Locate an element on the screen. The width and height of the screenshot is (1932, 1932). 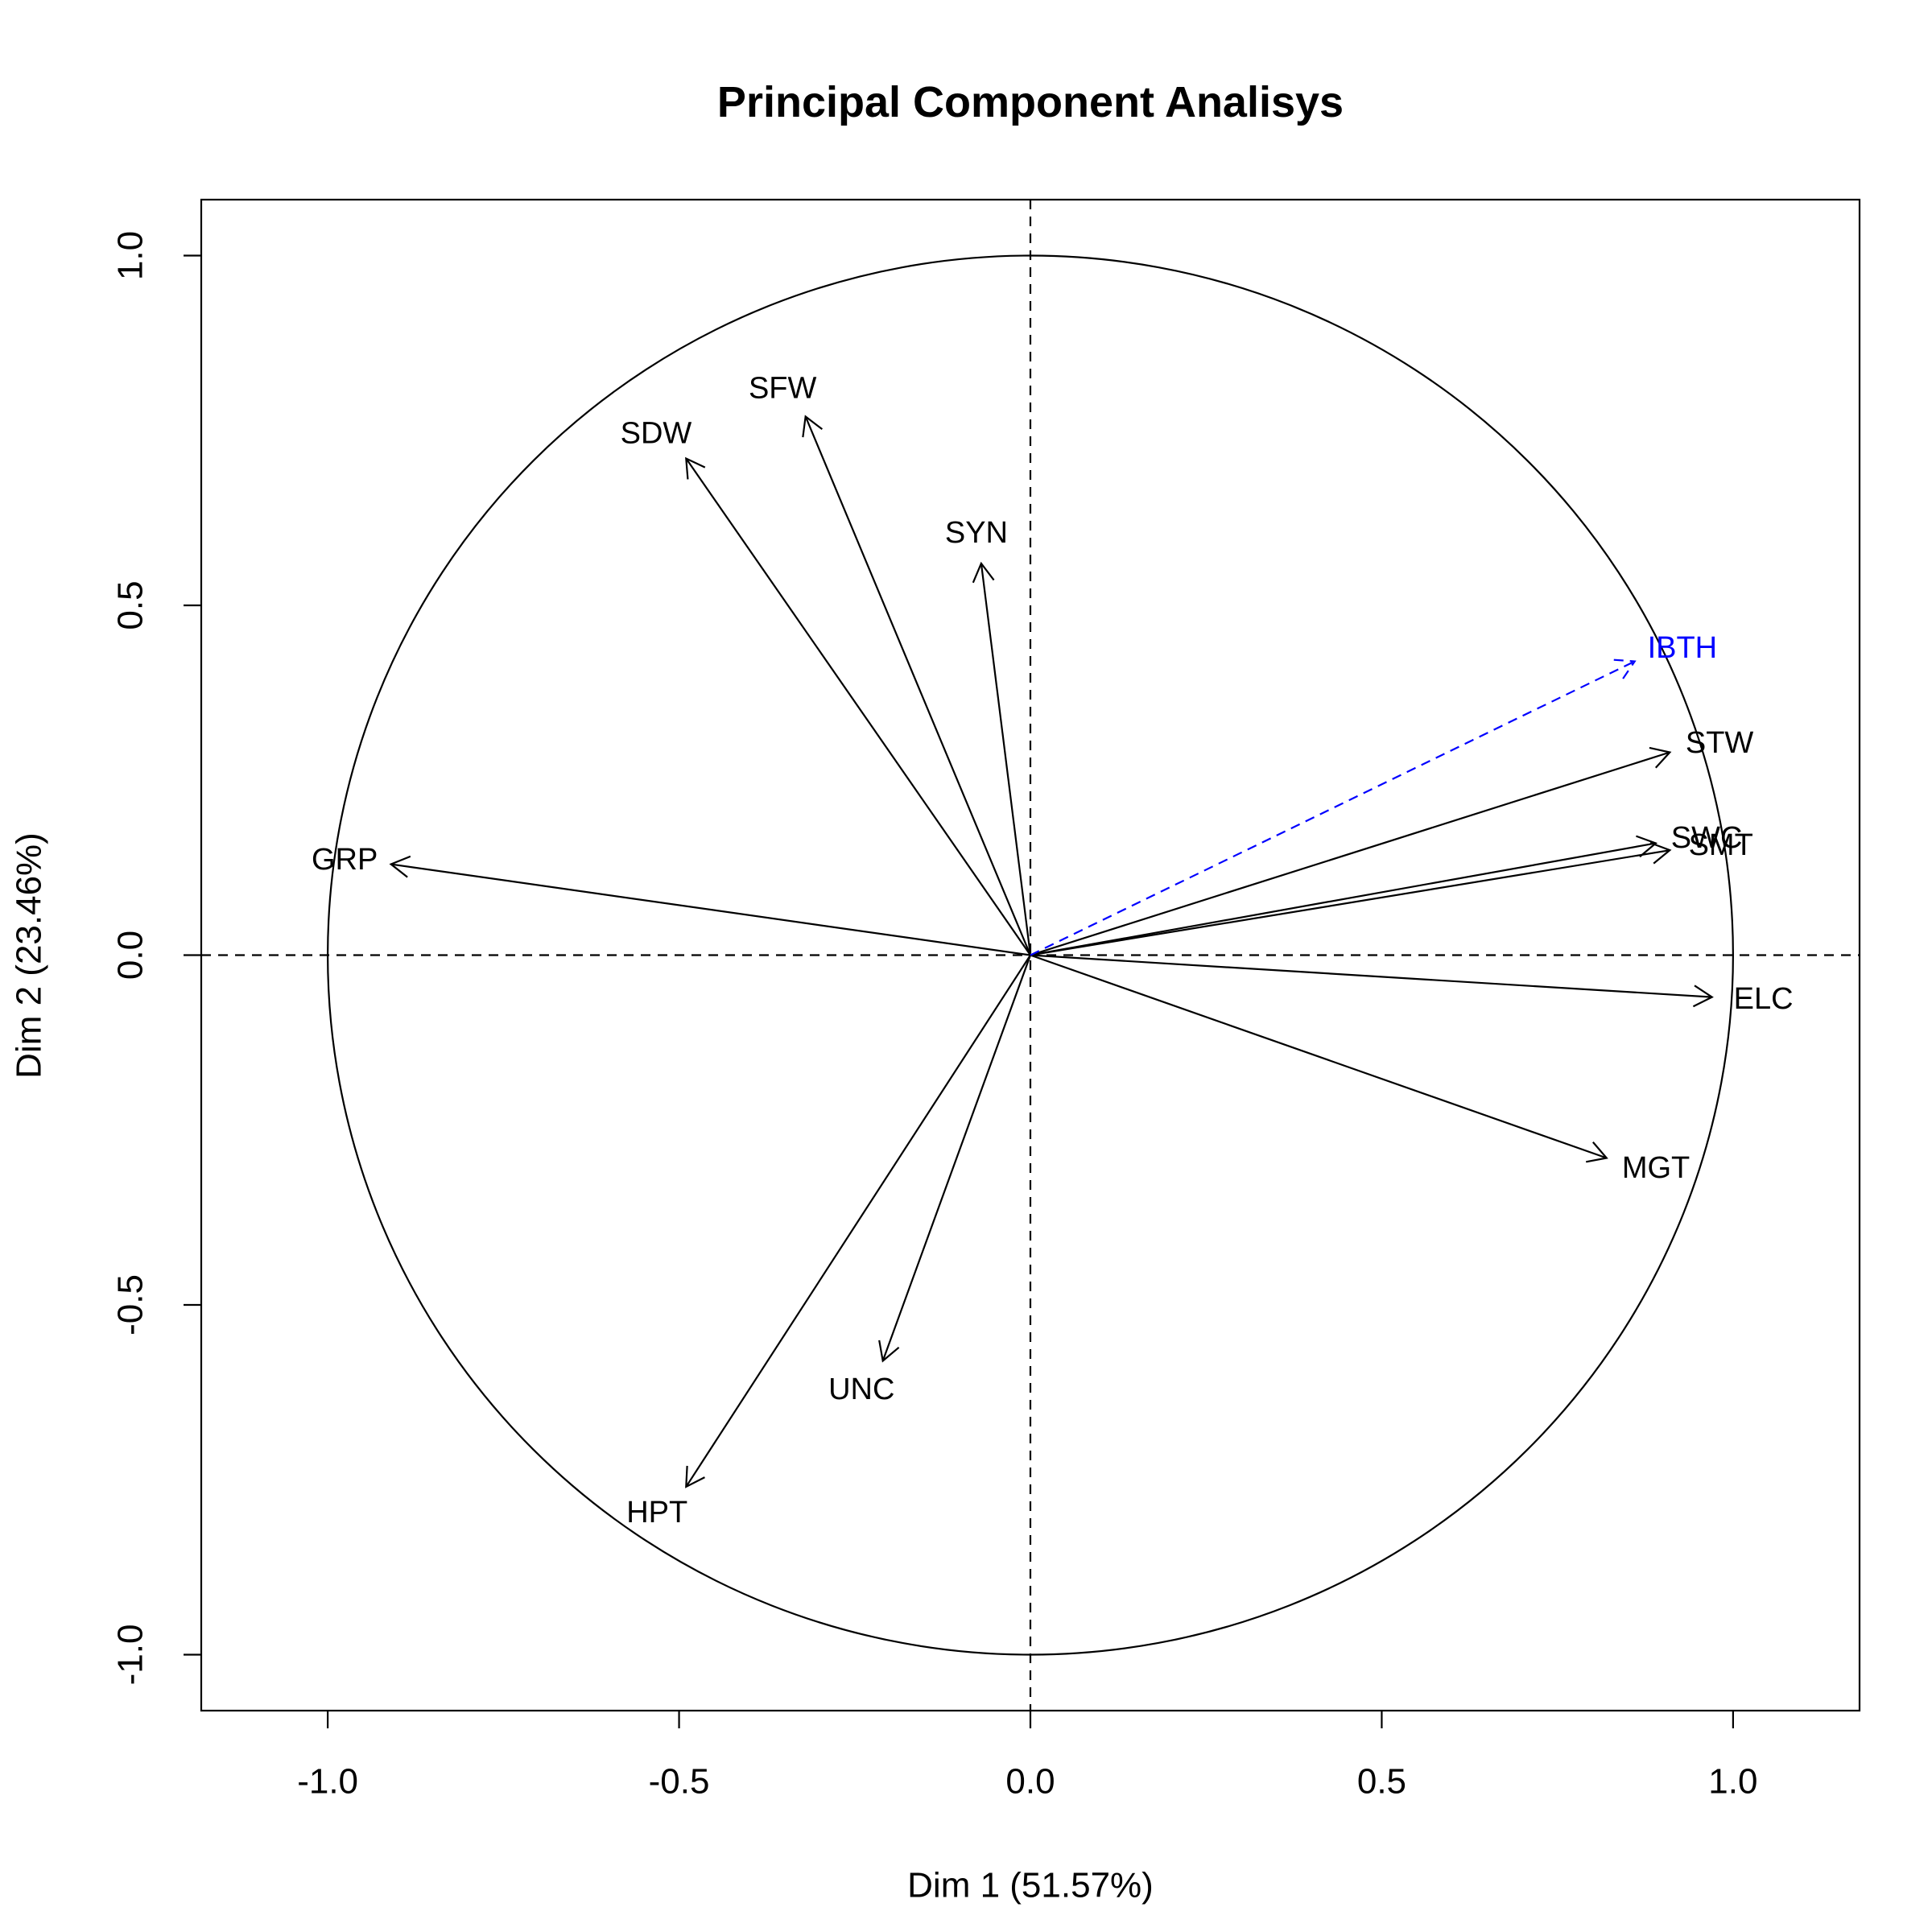
y-tick-label: -1.0 is located at coordinates (131, 1655).